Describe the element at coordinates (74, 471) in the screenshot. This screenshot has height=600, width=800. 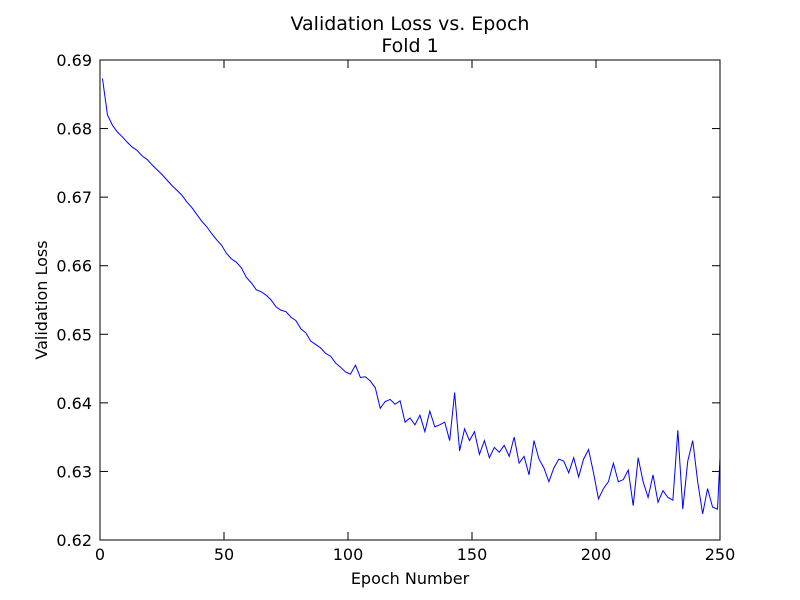
I see `y-tick-label: 0.63` at that location.